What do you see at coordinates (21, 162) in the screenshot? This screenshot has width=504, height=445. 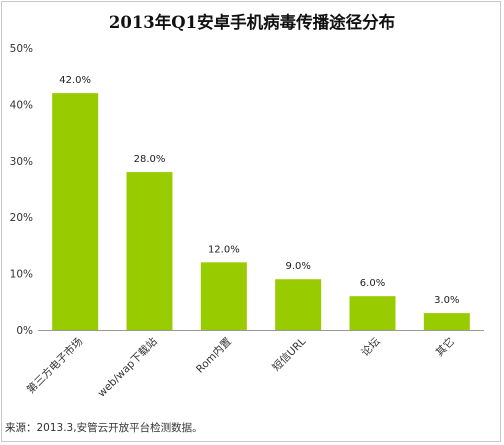 I see `y-tick-label: 30%` at bounding box center [21, 162].